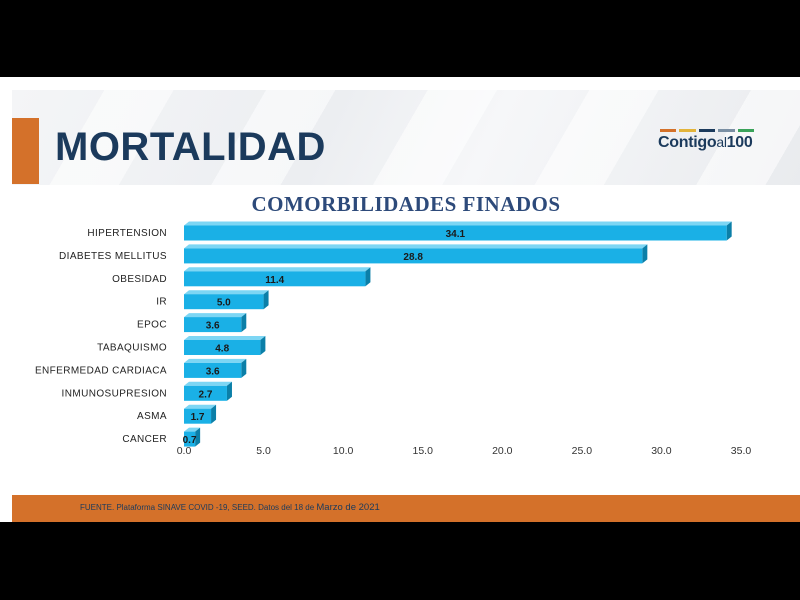 This screenshot has width=800, height=600. Describe the element at coordinates (184, 451) in the screenshot. I see `x-tick-label: 0.0` at that location.